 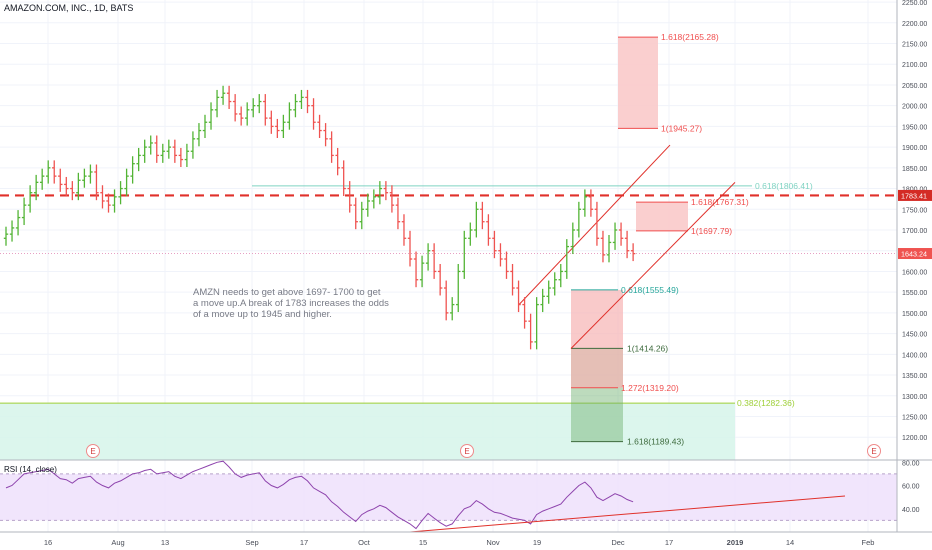 I want to click on fib-level-label: 1.618(1767.31), so click(x=720, y=202).